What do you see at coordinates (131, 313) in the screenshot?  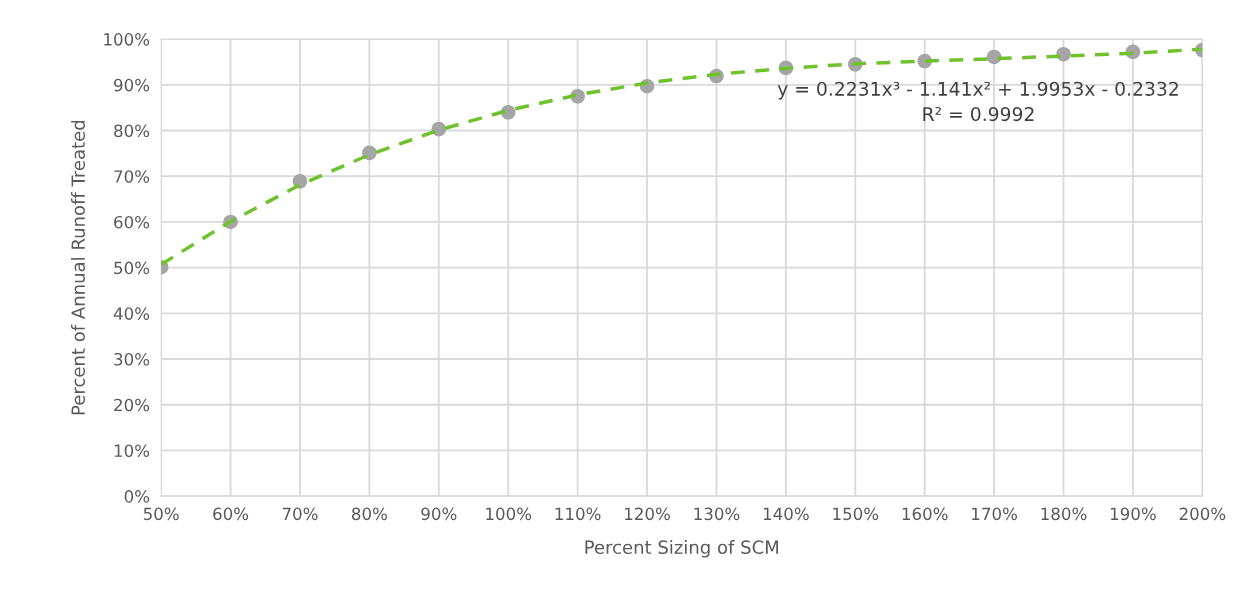 I see `y-tick-label: 40%` at bounding box center [131, 313].